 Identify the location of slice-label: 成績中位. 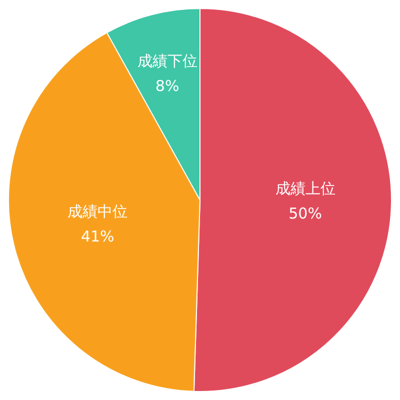
(98, 211).